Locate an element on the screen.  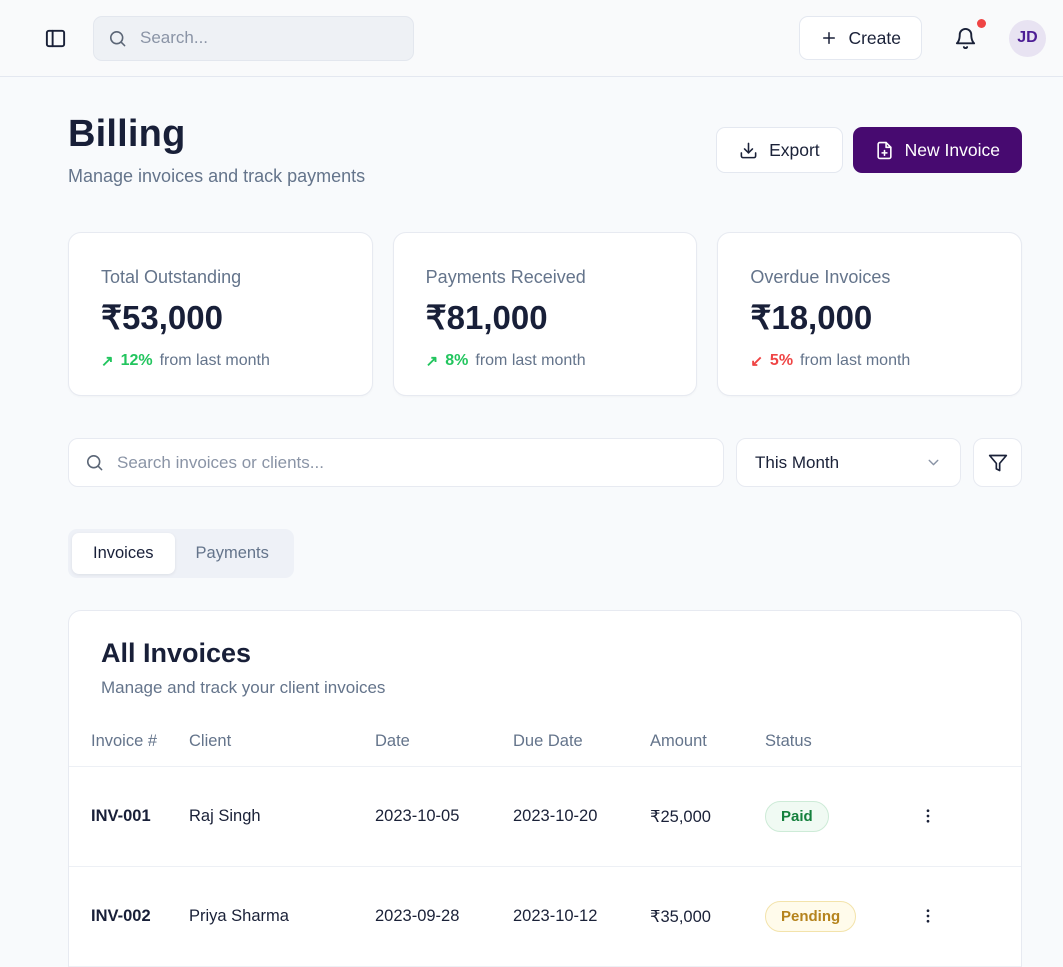
page-title: Billing is located at coordinates (127, 134).